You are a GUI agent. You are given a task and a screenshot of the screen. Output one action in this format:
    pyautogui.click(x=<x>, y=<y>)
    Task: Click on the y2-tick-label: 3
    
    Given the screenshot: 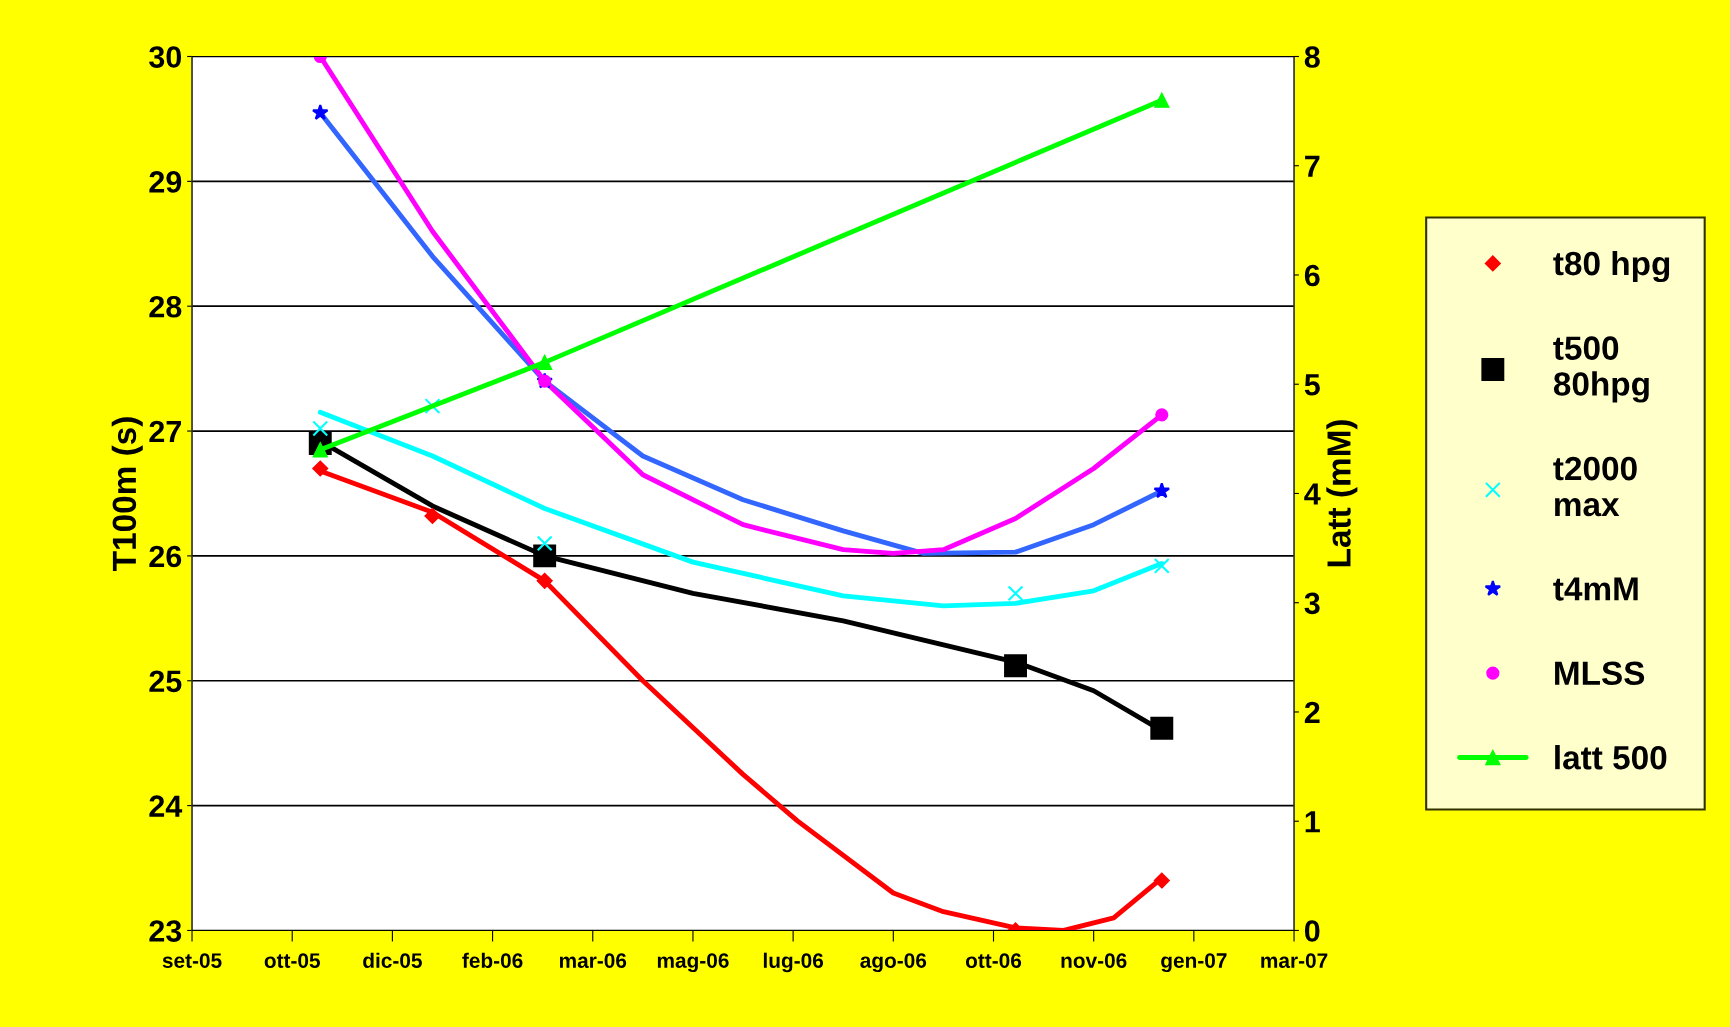 What is the action you would take?
    pyautogui.click(x=1312, y=603)
    